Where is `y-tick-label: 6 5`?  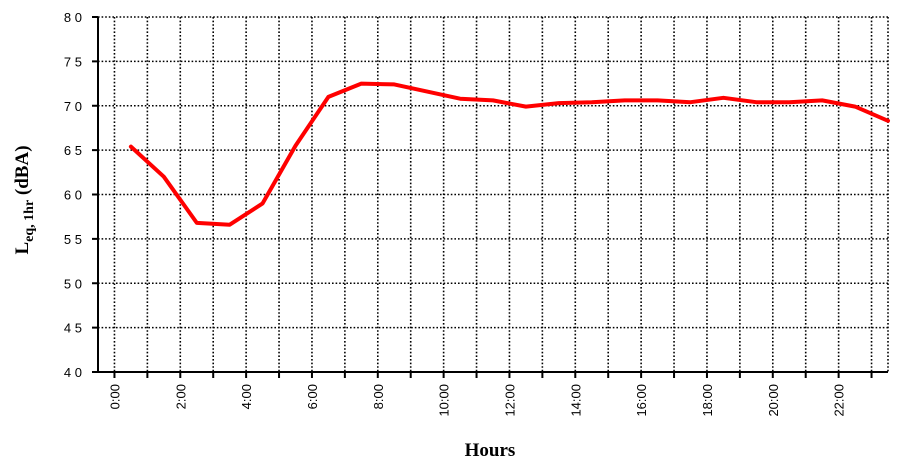 y-tick-label: 6 5 is located at coordinates (73, 150).